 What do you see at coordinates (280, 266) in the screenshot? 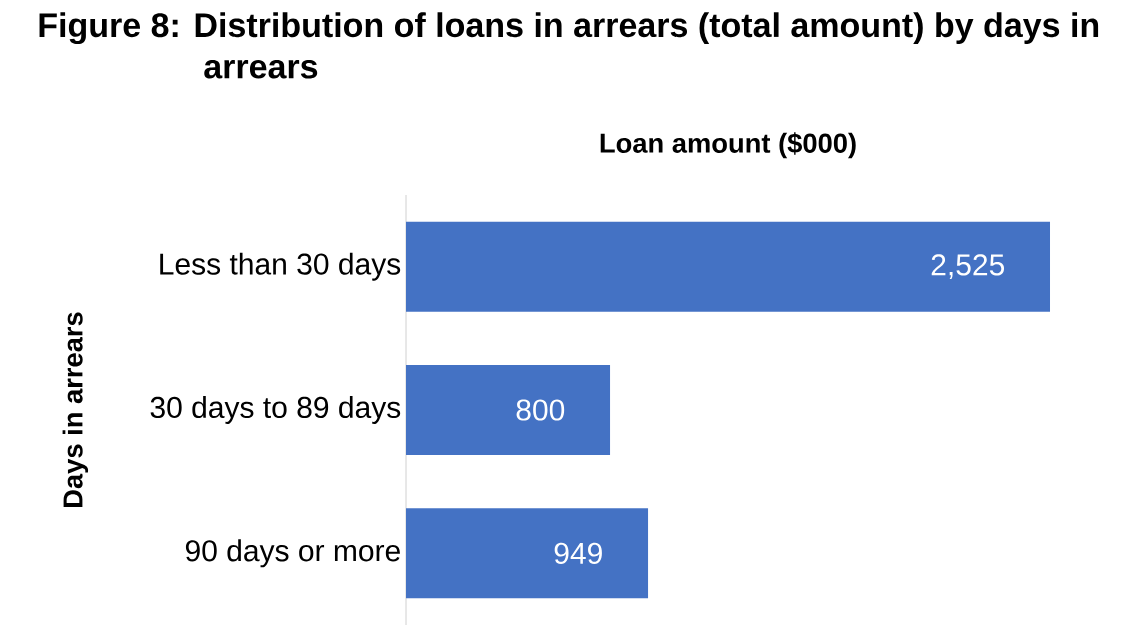
I see `y-tick-label: Less than 30 days` at bounding box center [280, 266].